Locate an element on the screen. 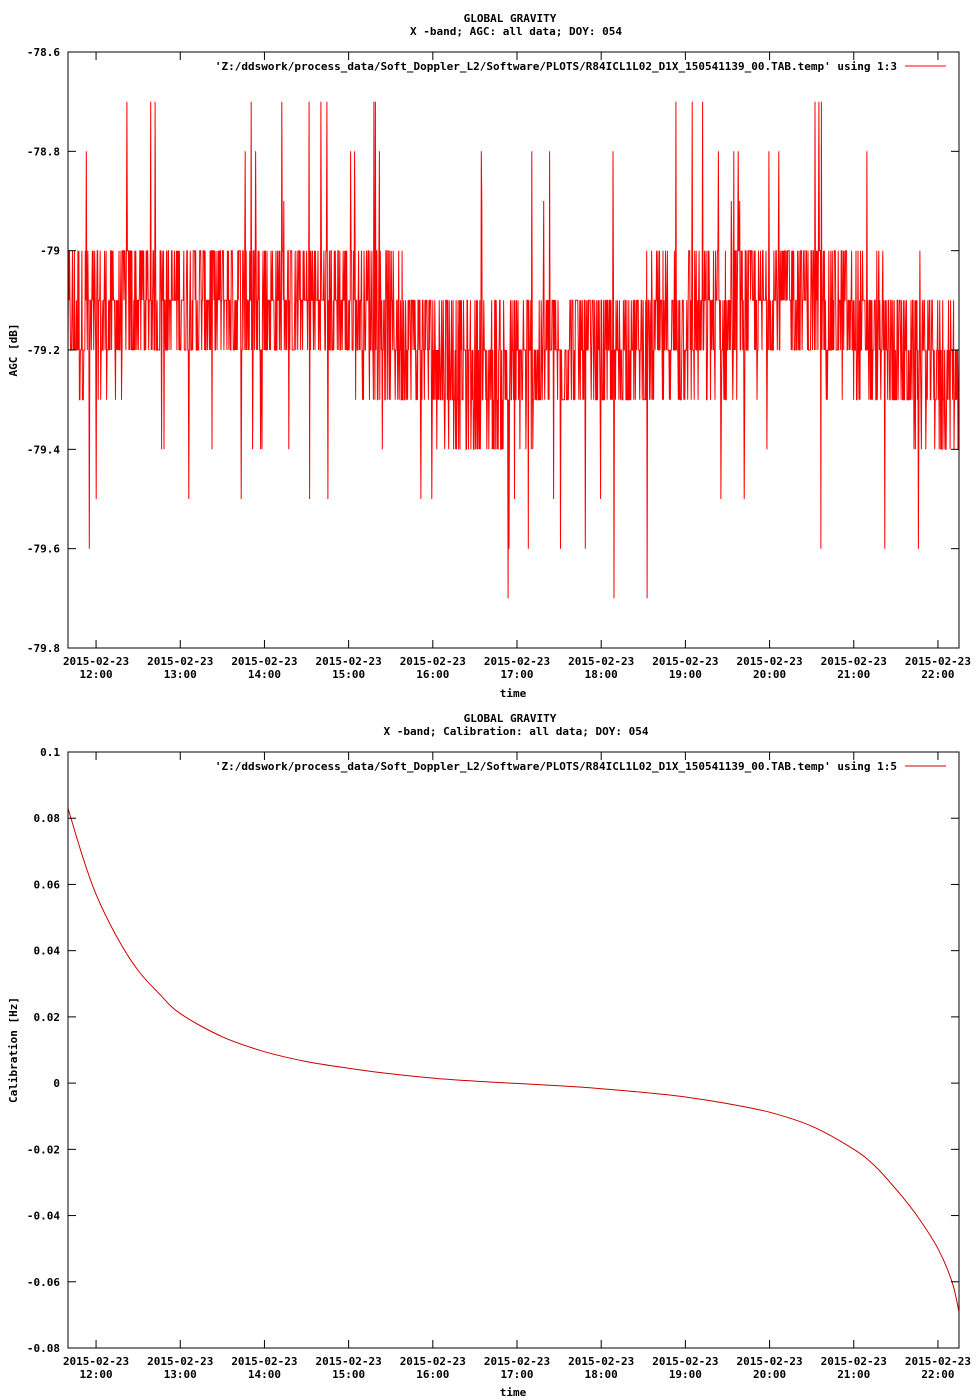 Image resolution: width=980 pixels, height=1400 pixels. y-tick-label: -0.02 is located at coordinates (43, 1149).